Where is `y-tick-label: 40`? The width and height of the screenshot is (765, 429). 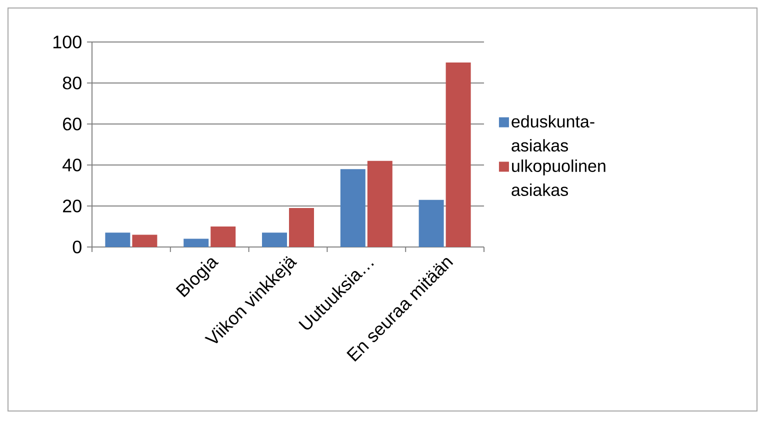 y-tick-label: 40 is located at coordinates (72, 165).